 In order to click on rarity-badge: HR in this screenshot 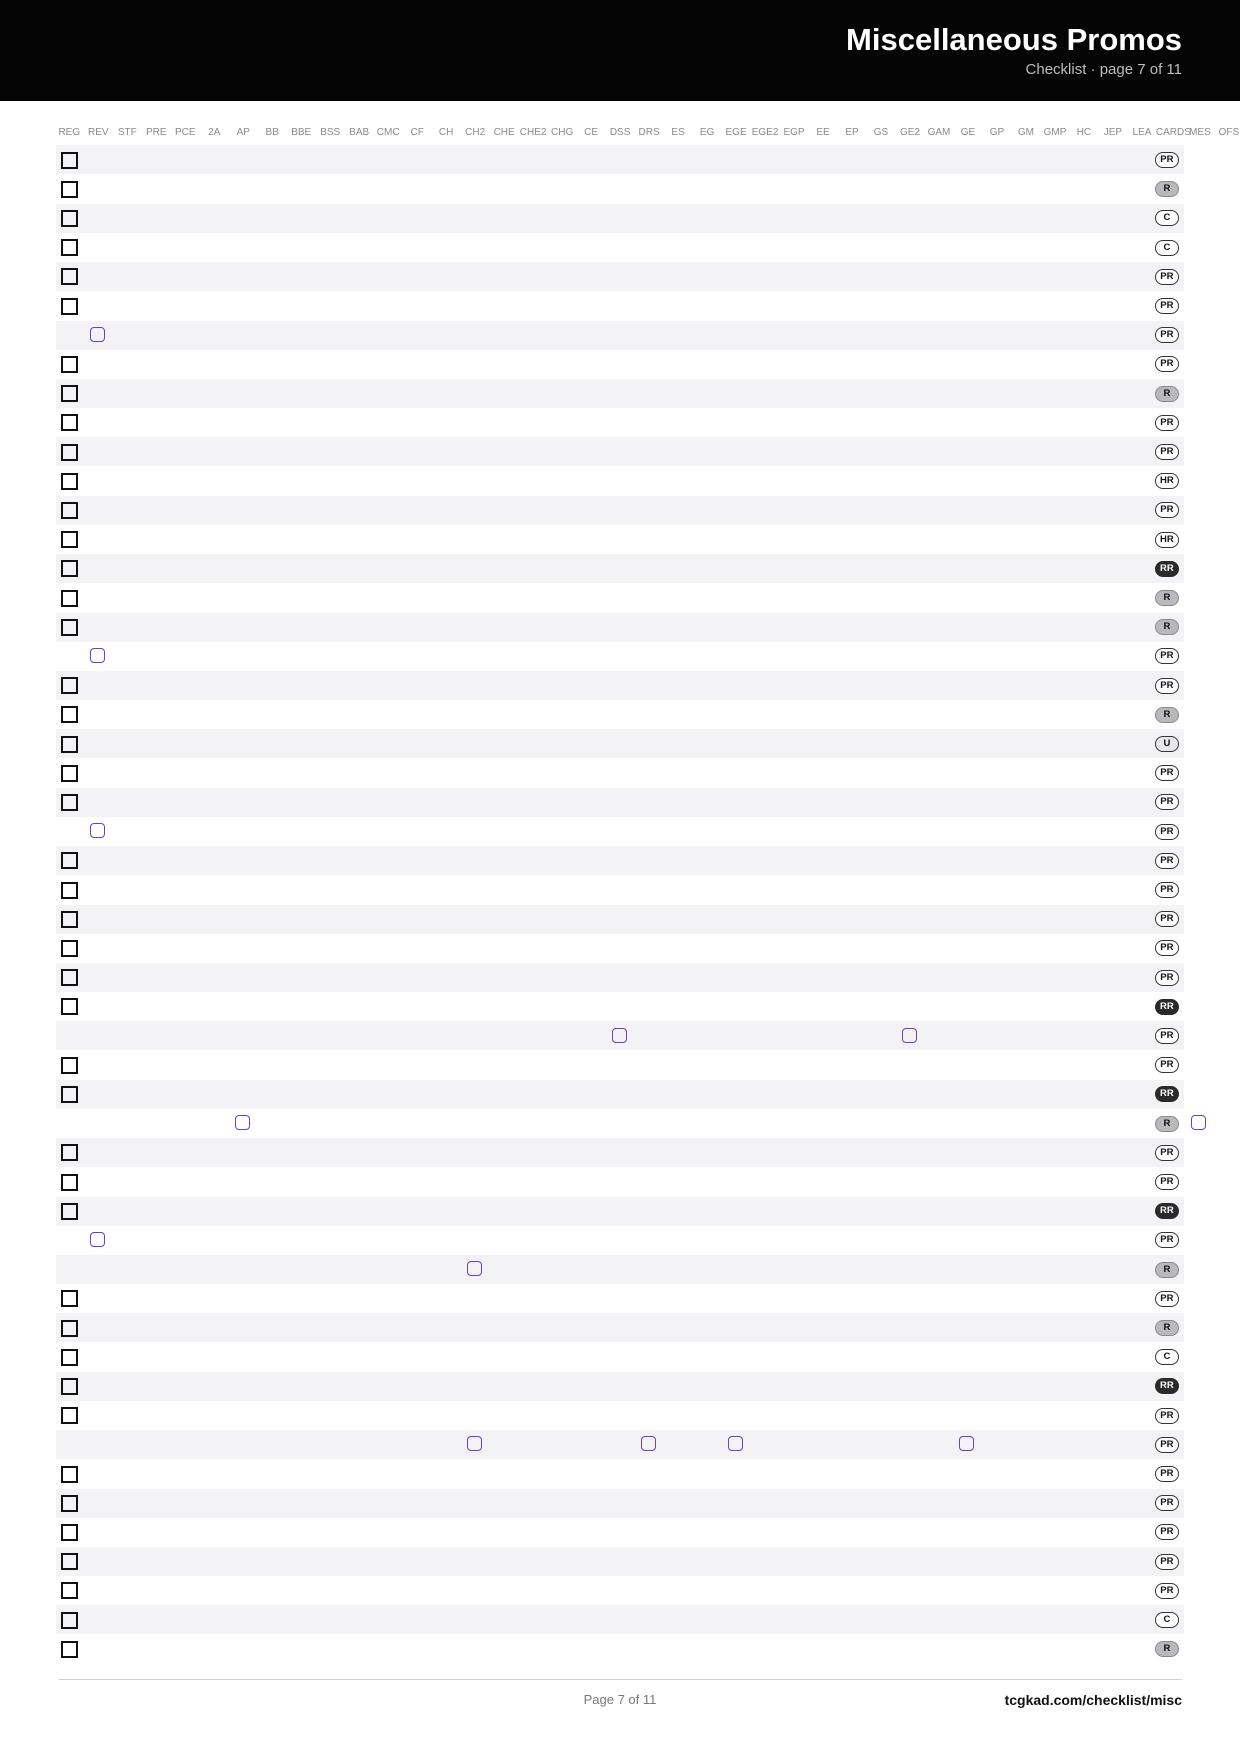, I will do `click(1166, 481)`.